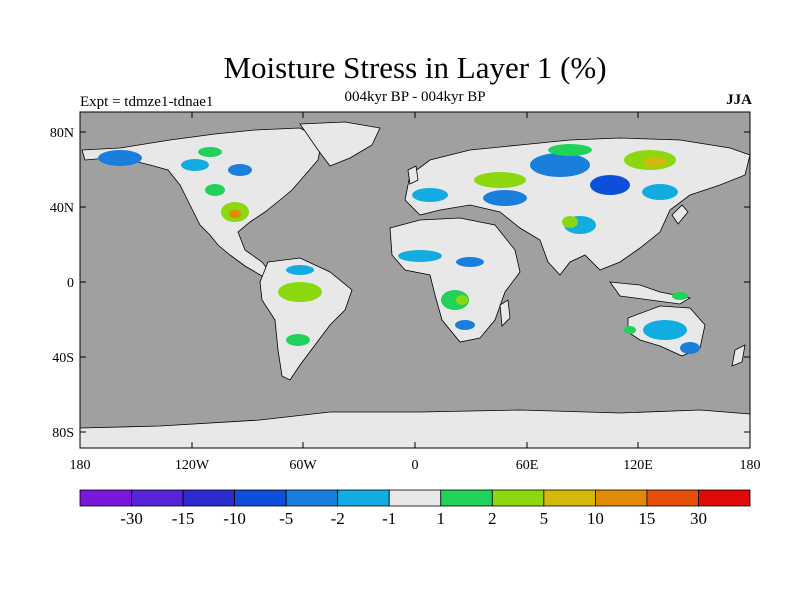  I want to click on lon-tick-label: 60W, so click(303, 465).